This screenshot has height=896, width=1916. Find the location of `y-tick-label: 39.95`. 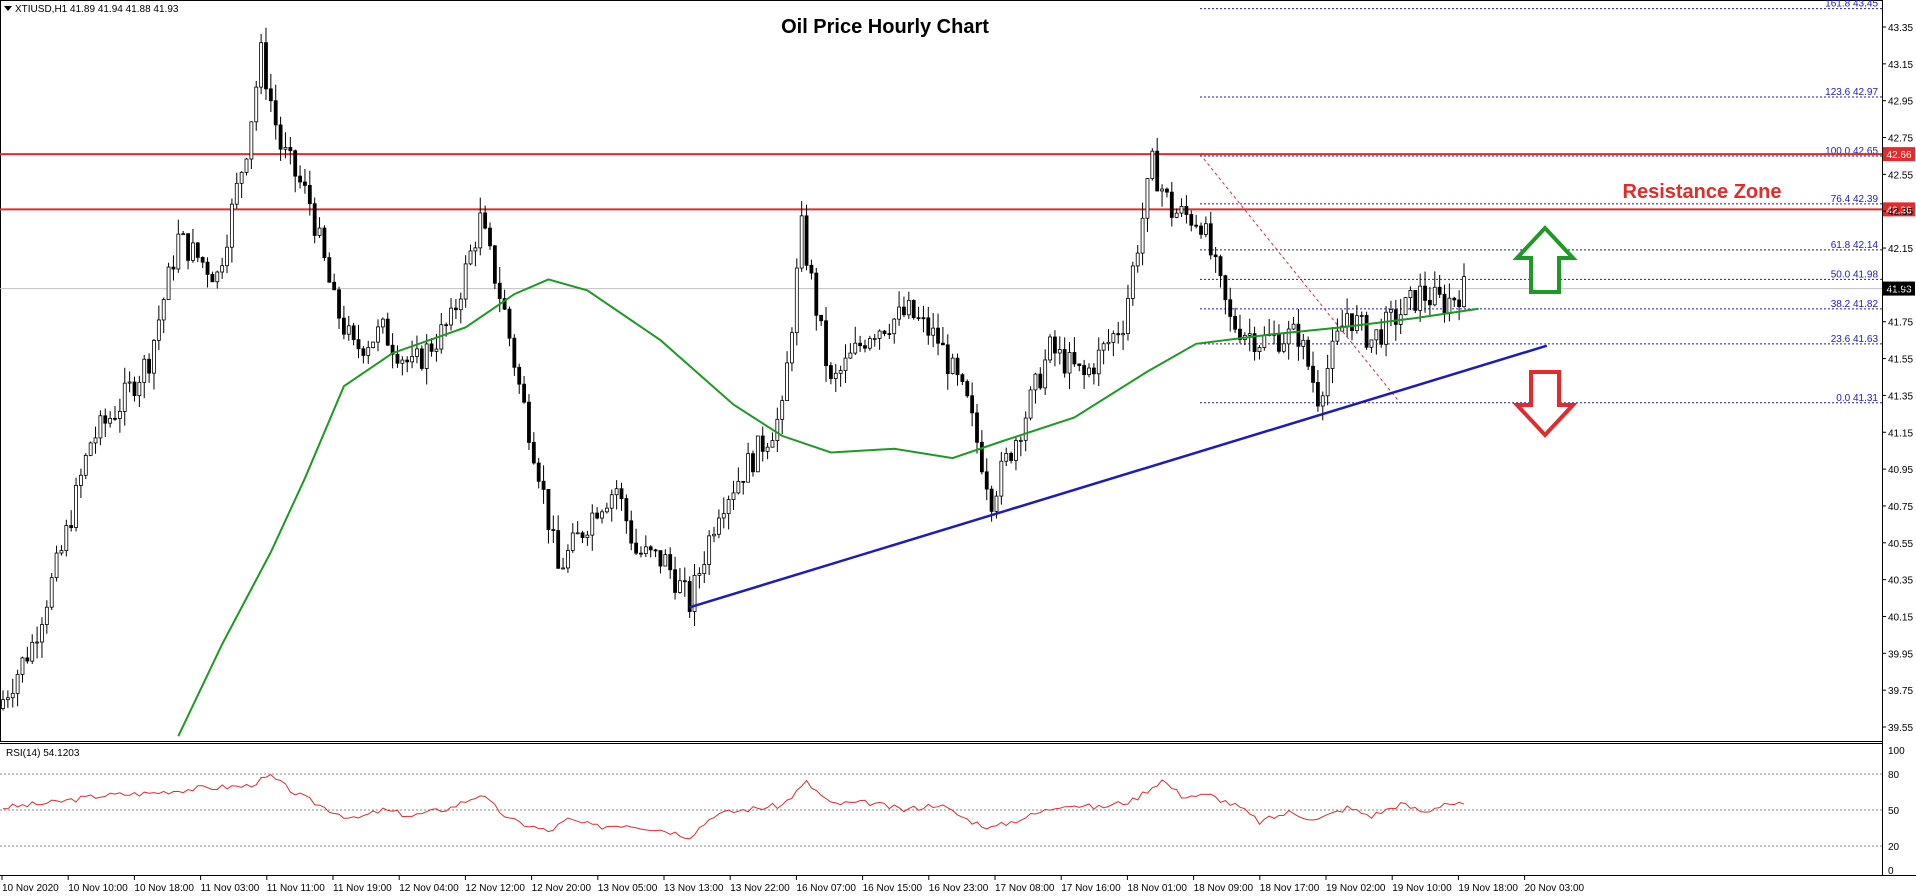

y-tick-label: 39.95 is located at coordinates (1900, 654).